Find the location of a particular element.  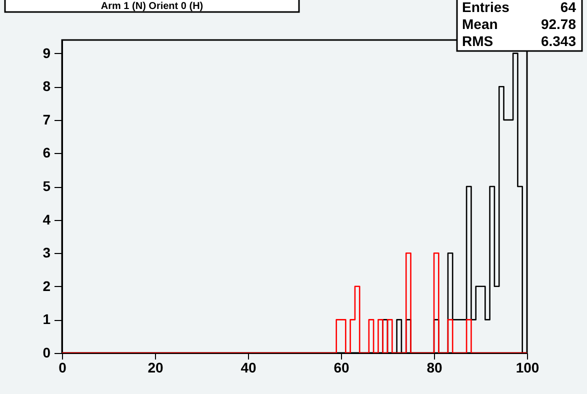

x-tick-label: 0 is located at coordinates (62, 368).